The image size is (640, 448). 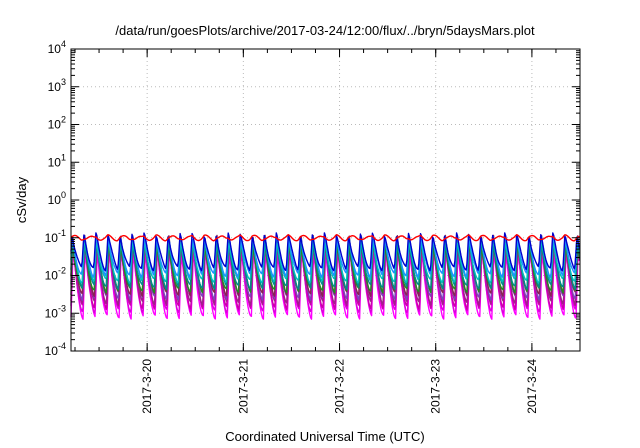 I want to click on y-tick-label: 10⁰, so click(x=57, y=198).